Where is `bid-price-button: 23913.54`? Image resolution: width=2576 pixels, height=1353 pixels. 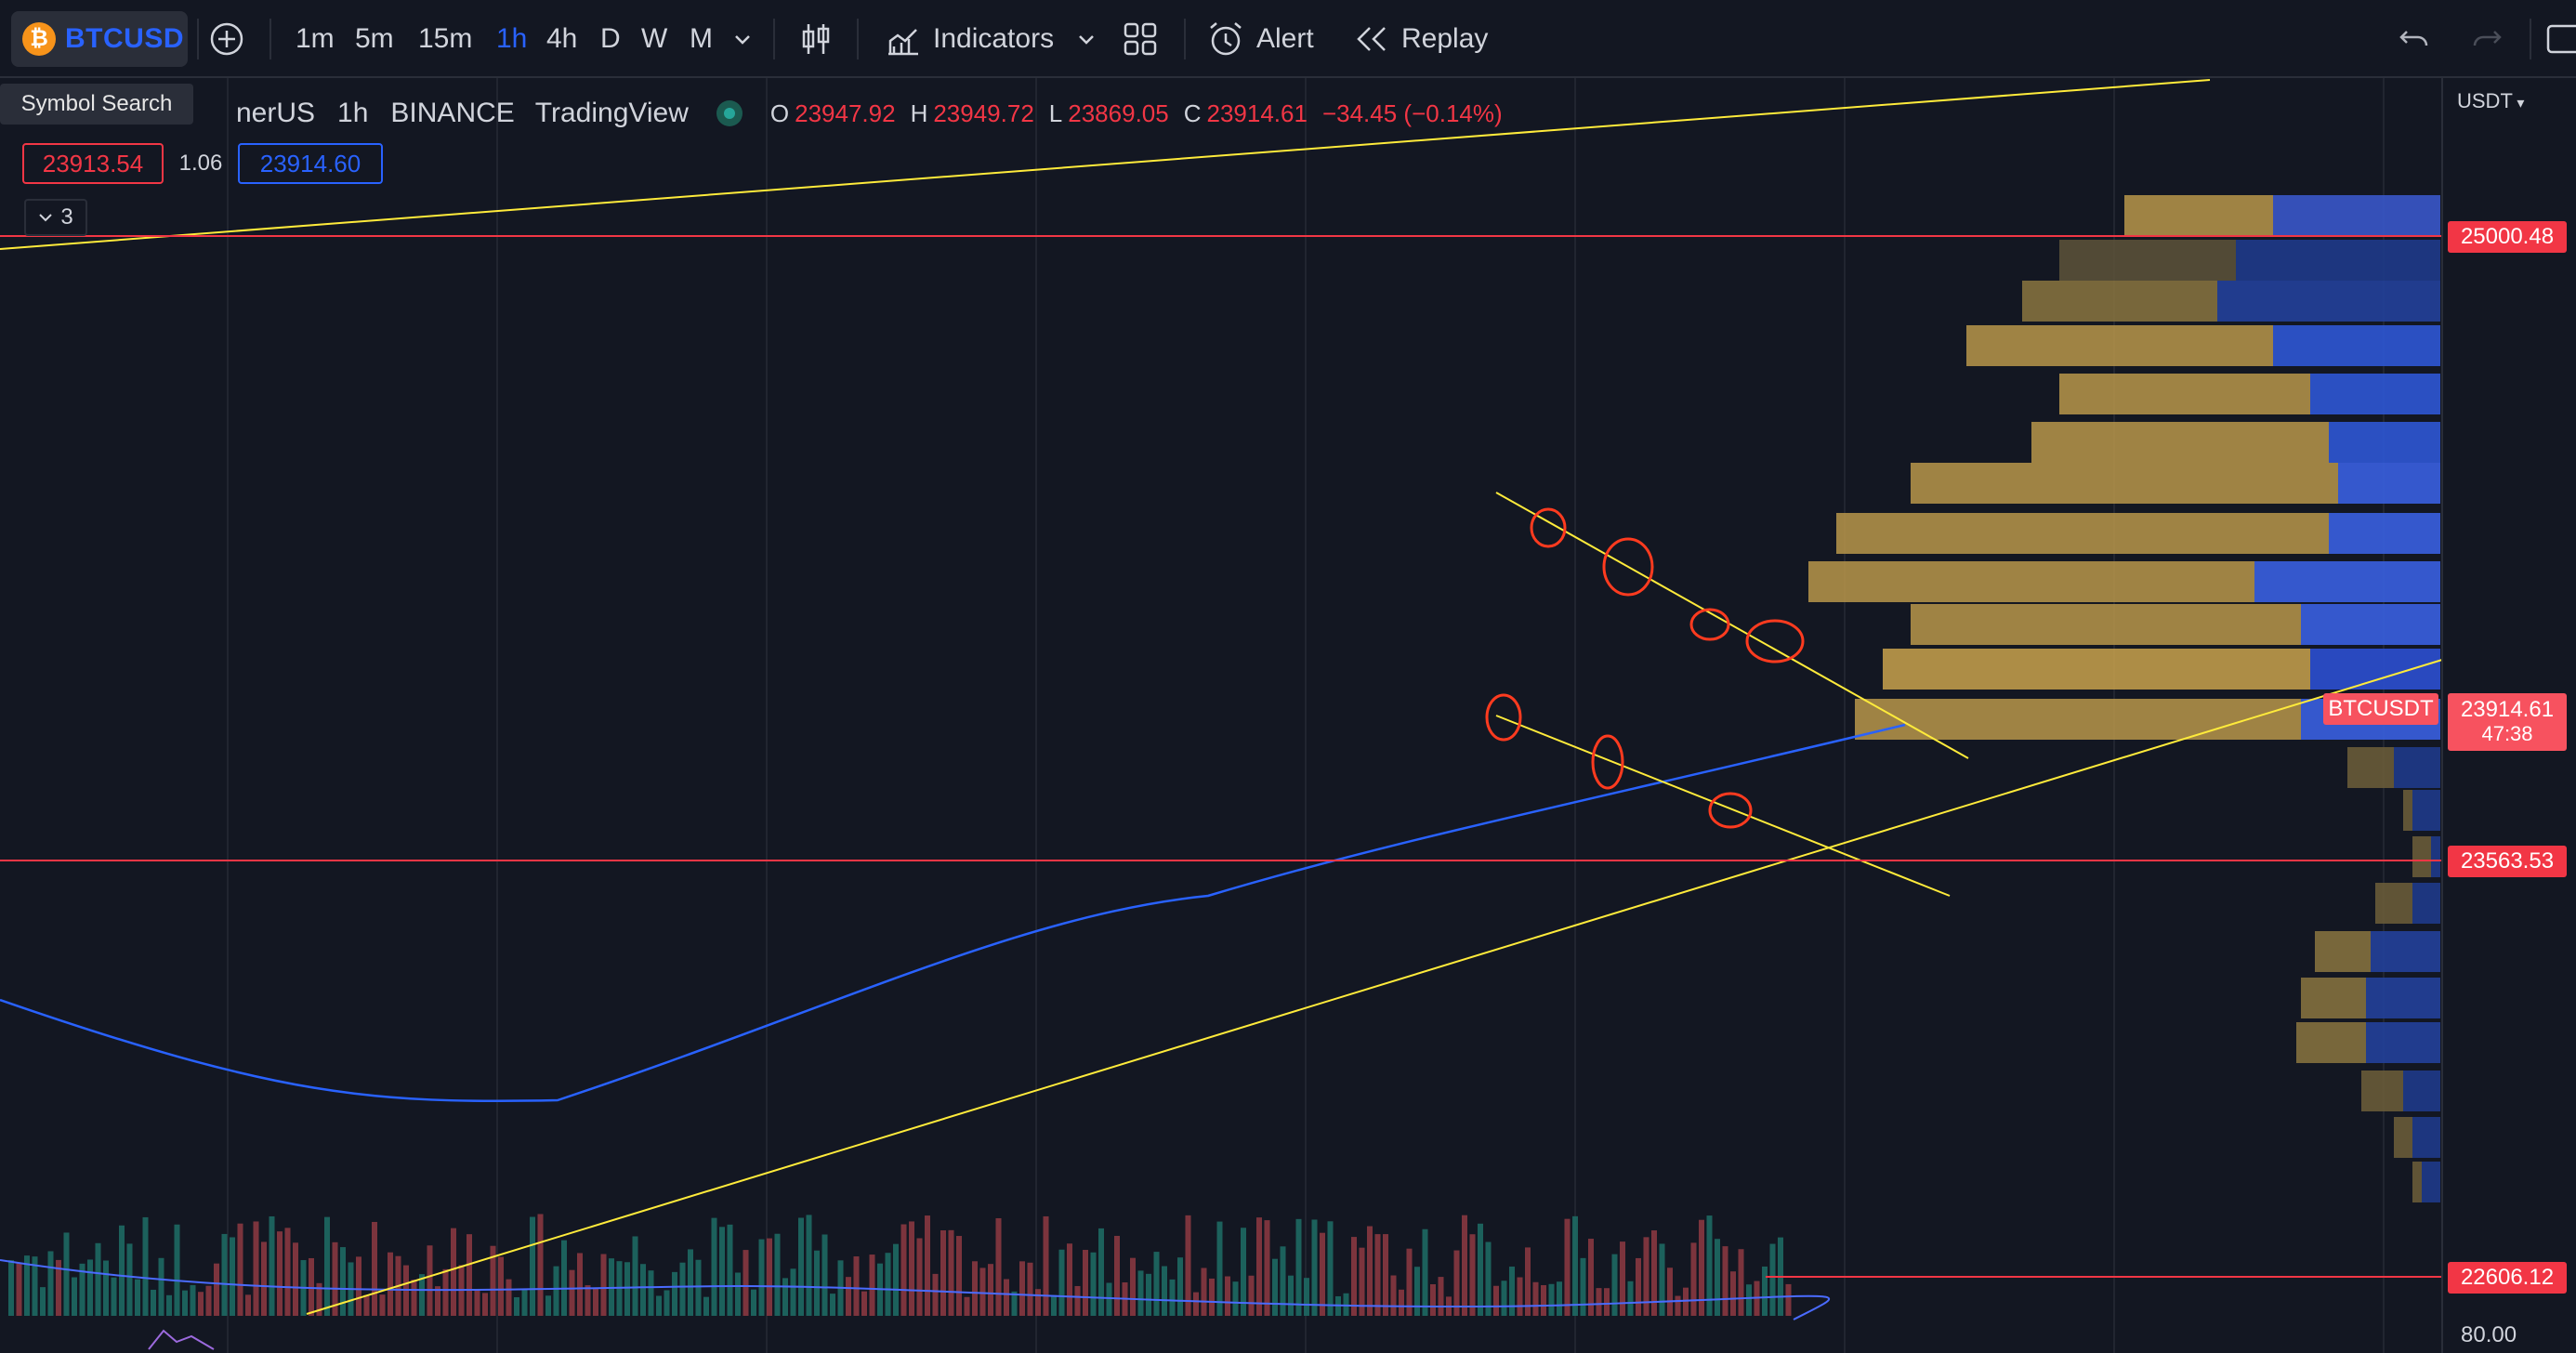 bid-price-button: 23913.54 is located at coordinates (93, 164).